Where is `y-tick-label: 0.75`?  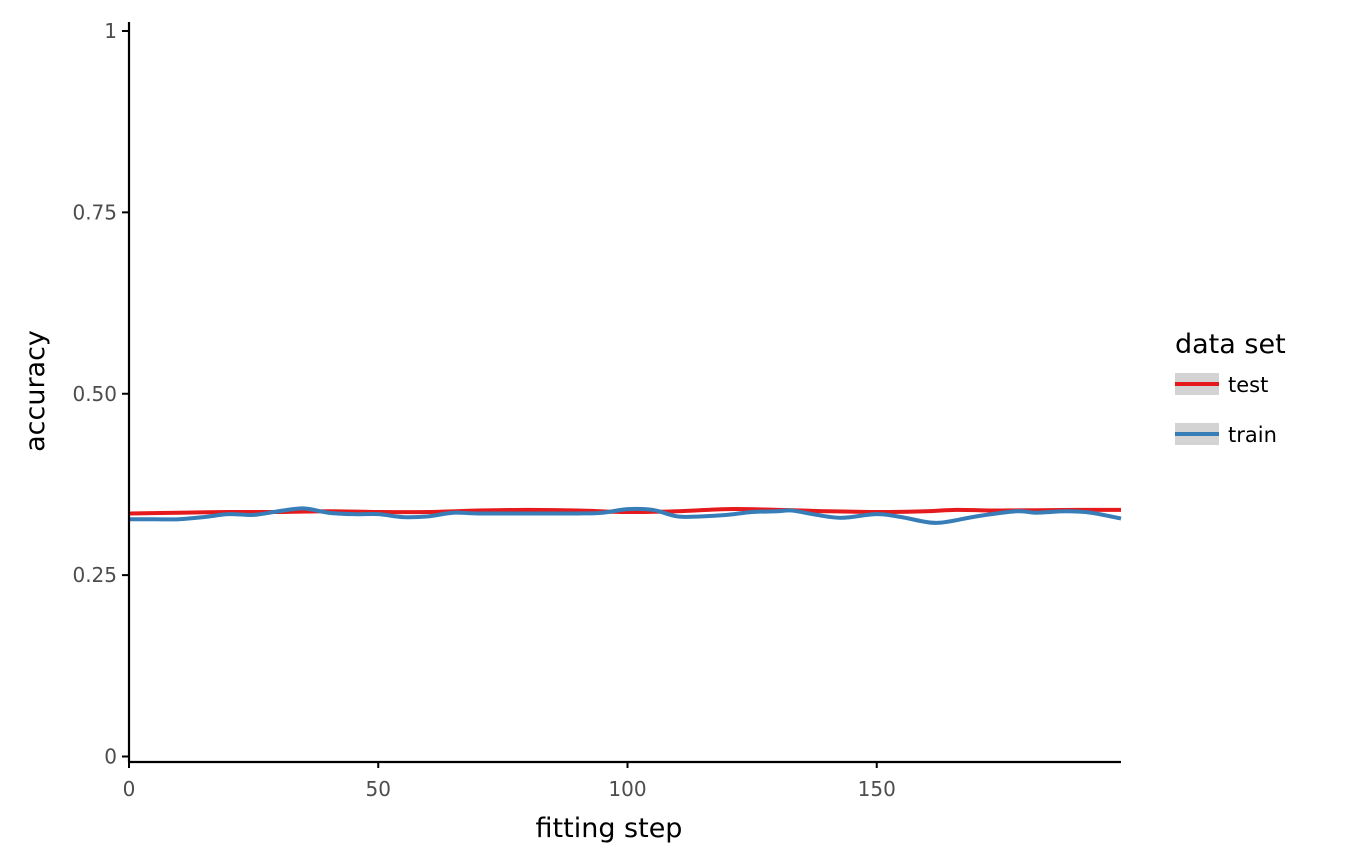
y-tick-label: 0.75 is located at coordinates (94, 212).